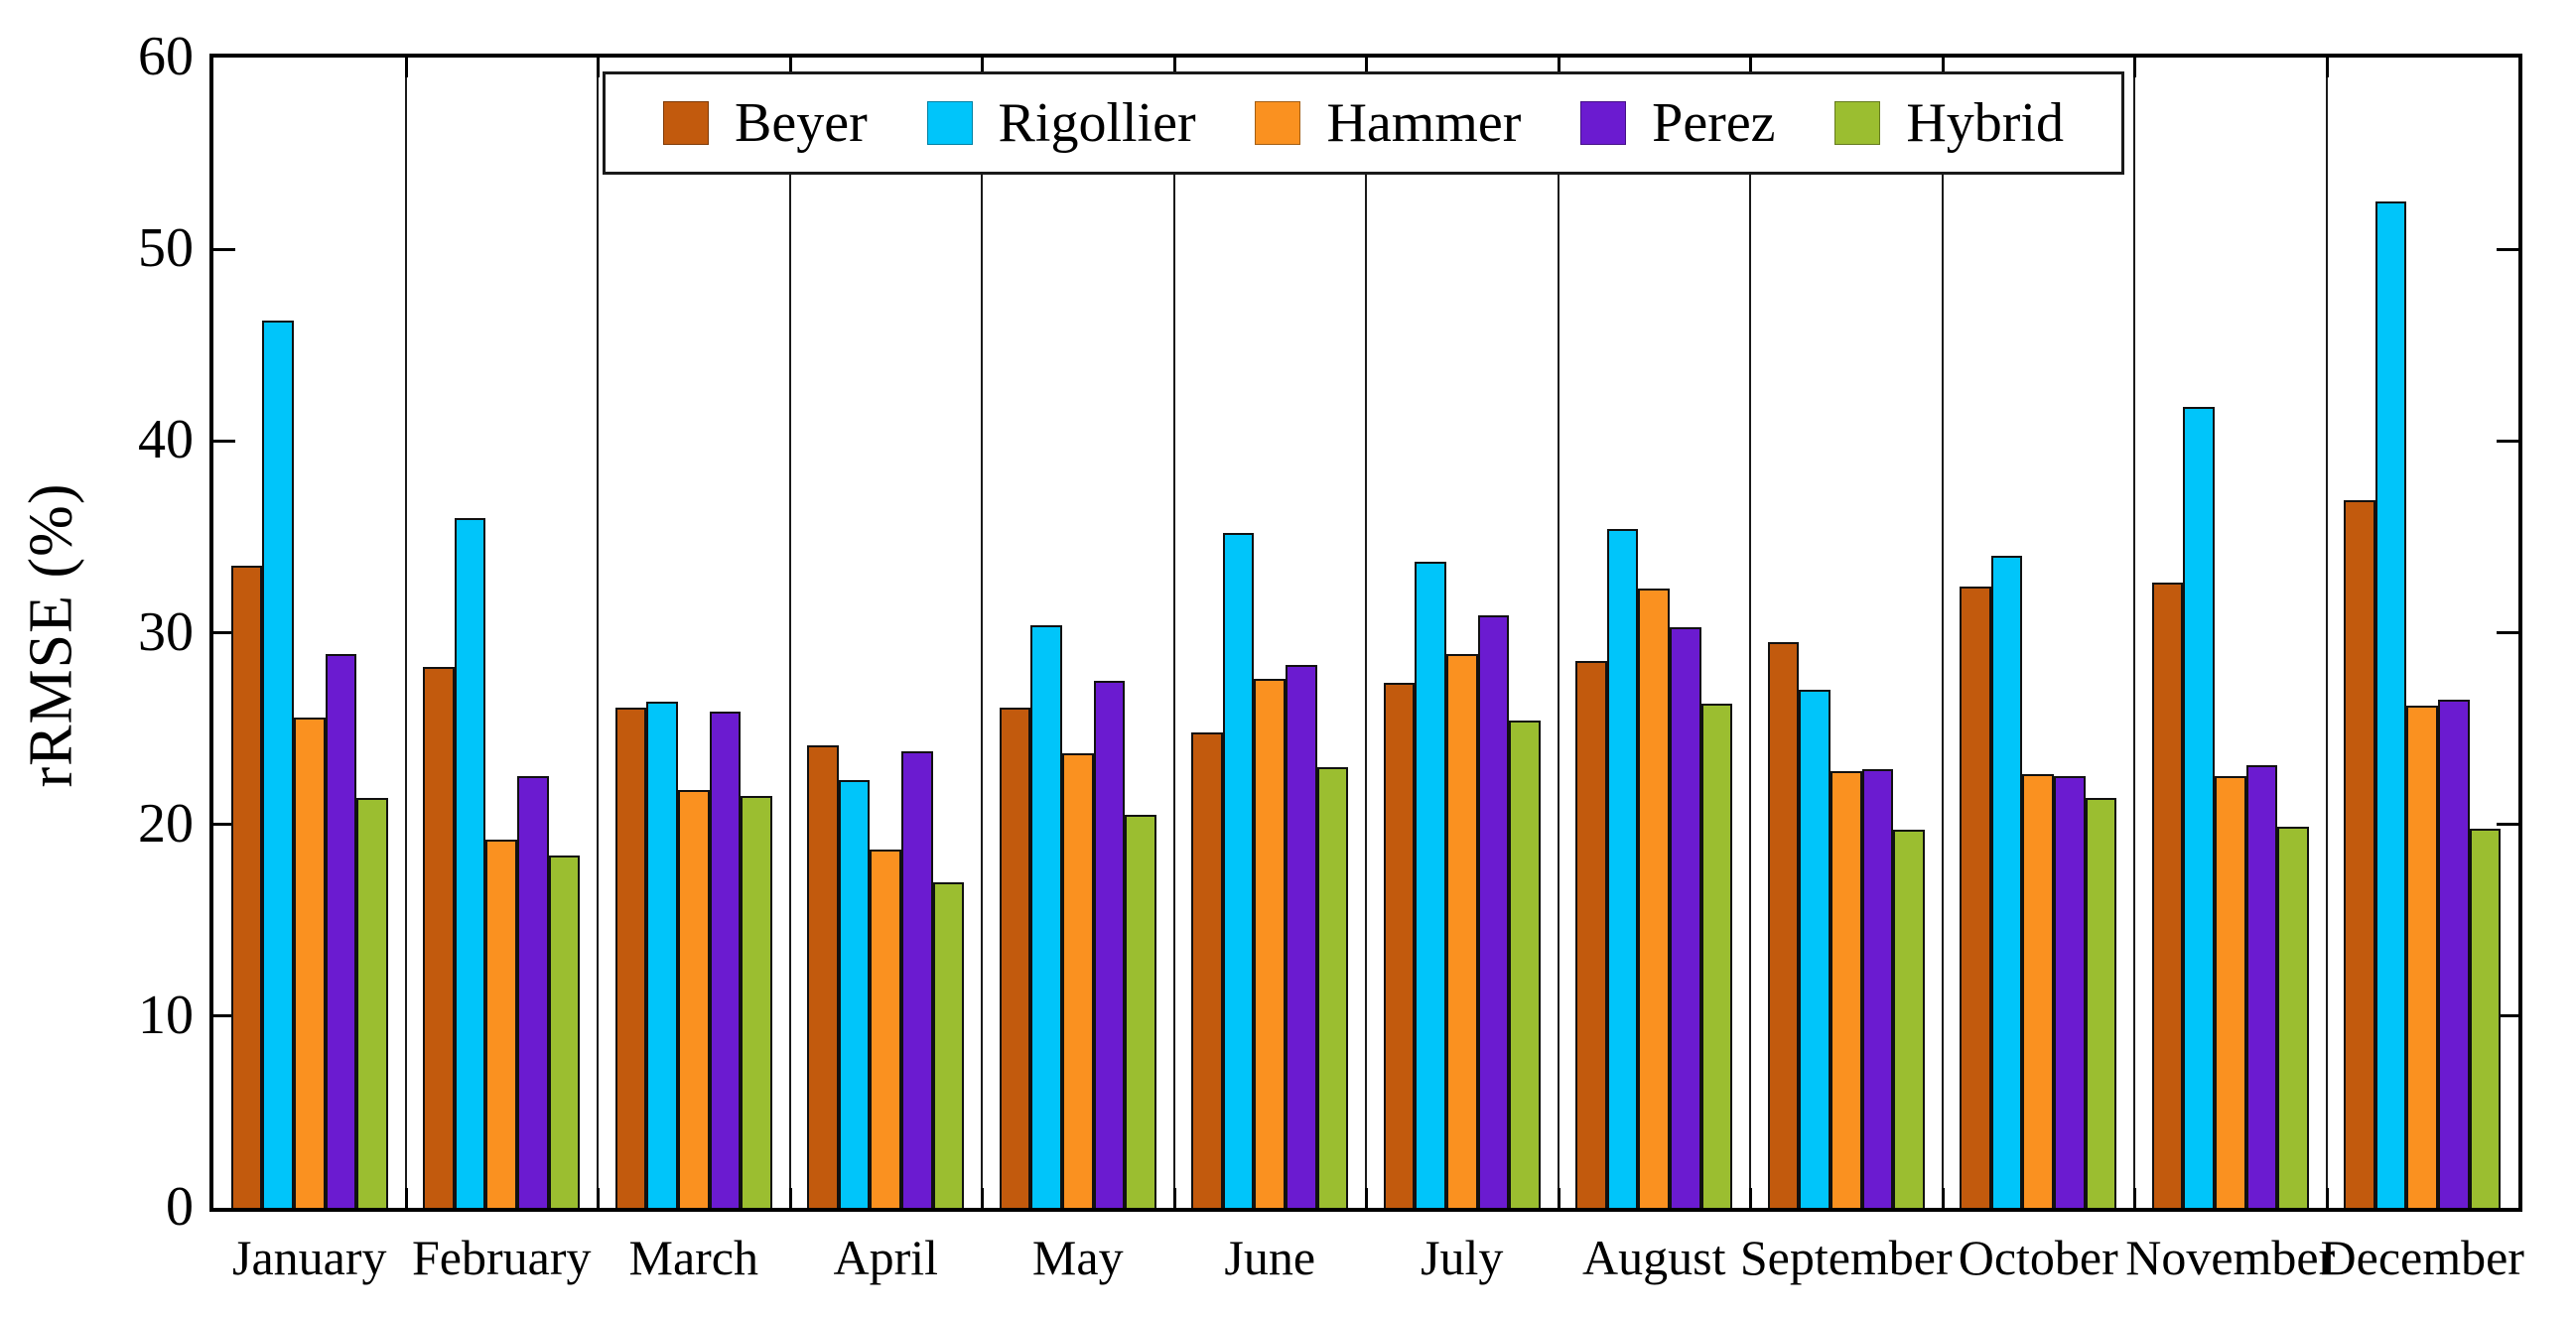  I want to click on legend-swatch-rigollier, so click(949, 123).